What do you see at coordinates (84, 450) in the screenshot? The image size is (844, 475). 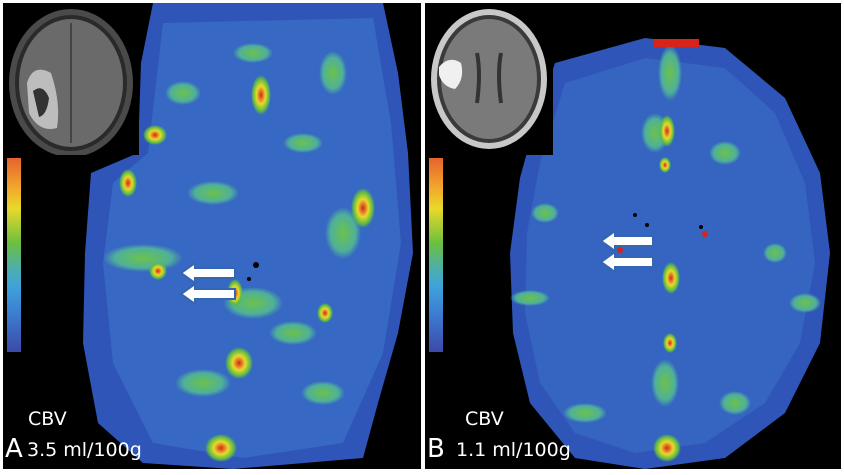 I see `cbv-value: 3.5 ml/100g` at bounding box center [84, 450].